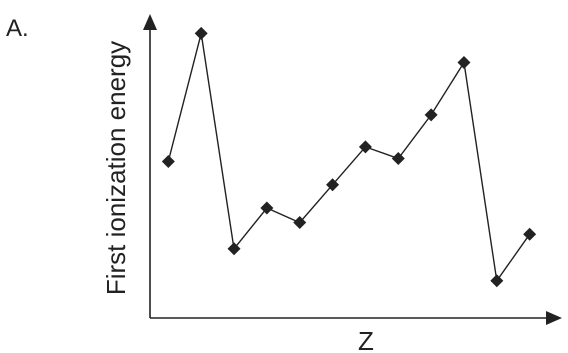  I want to click on panel-label: A., so click(17, 28).